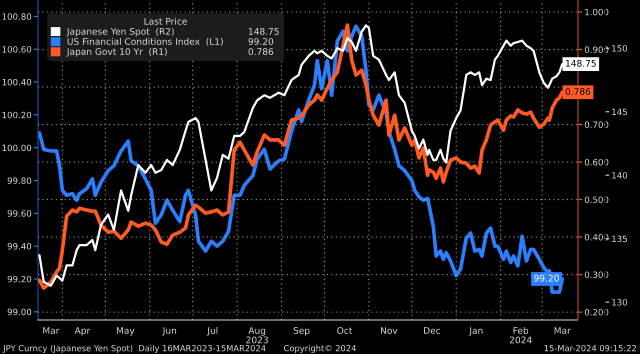 This screenshot has width=640, height=354. Describe the element at coordinates (17, 49) in the screenshot. I see `y-tick-label: 100.60` at that location.